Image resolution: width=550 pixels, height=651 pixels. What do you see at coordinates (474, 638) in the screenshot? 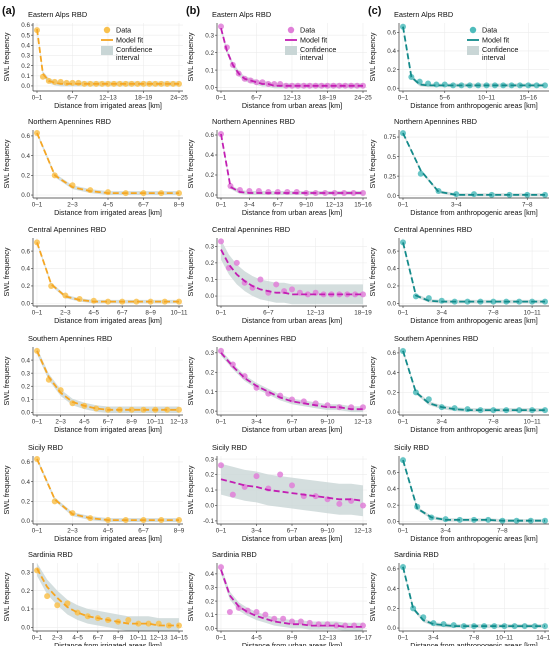
I see `x-tick-label: 7–8` at bounding box center [474, 638].